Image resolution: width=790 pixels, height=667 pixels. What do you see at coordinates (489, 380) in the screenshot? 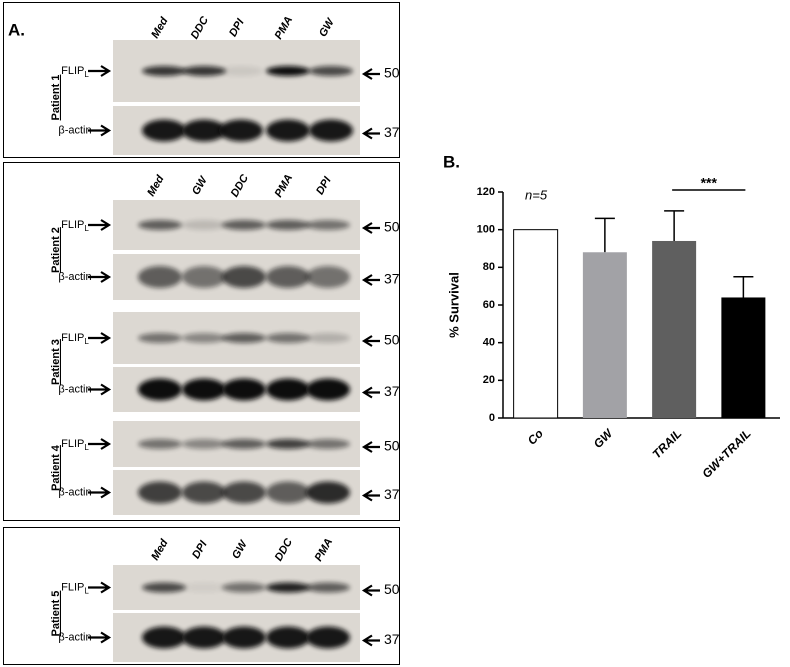
I see `y-tick-label: 20` at bounding box center [489, 380].